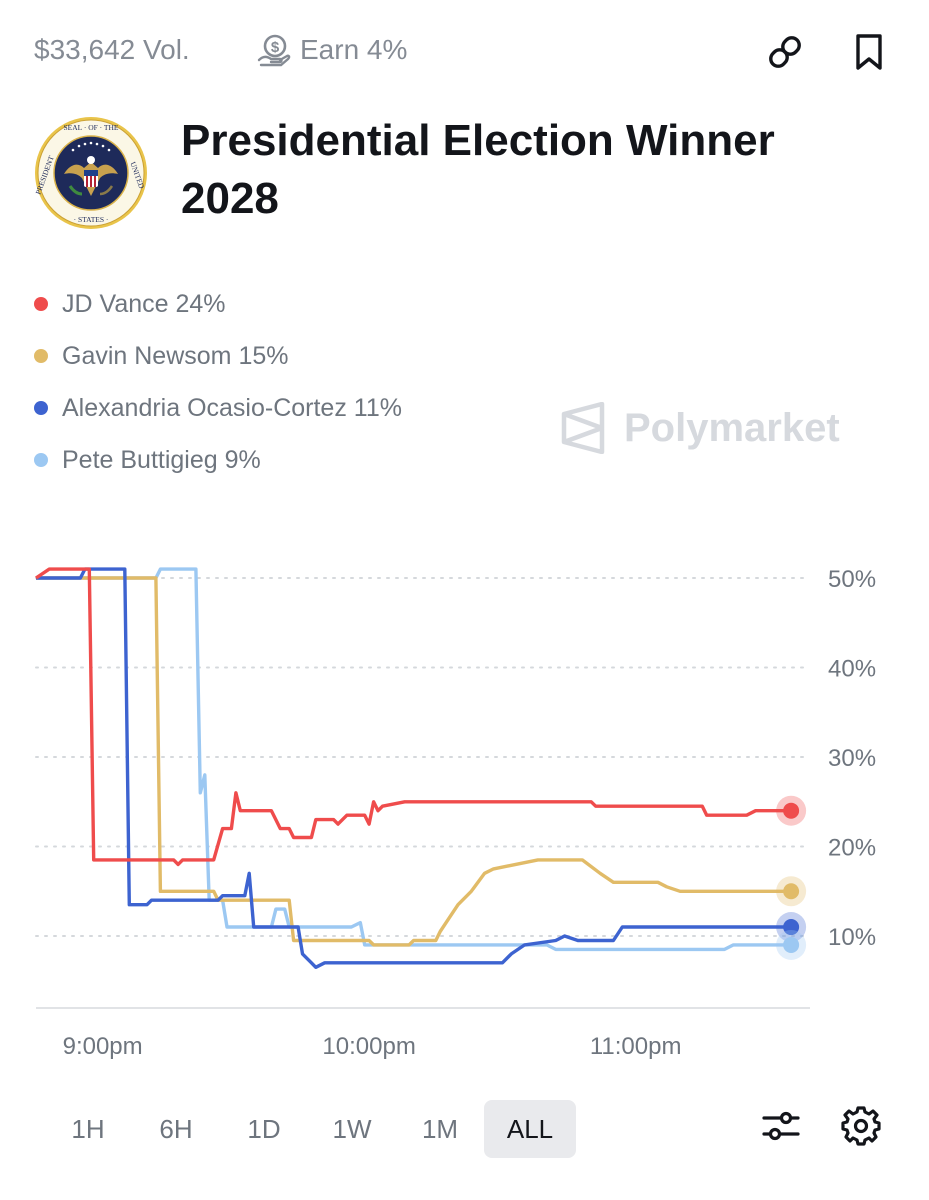 The height and width of the screenshot is (1200, 929). What do you see at coordinates (175, 355) in the screenshot?
I see `legend-label-newsom: Gavin Newsom 15%` at bounding box center [175, 355].